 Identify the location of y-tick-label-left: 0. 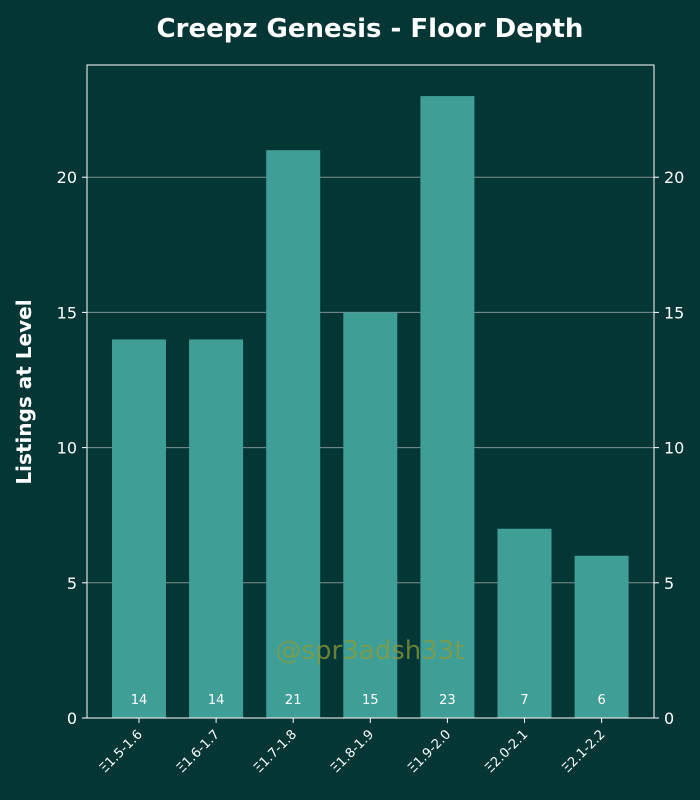
(72, 718).